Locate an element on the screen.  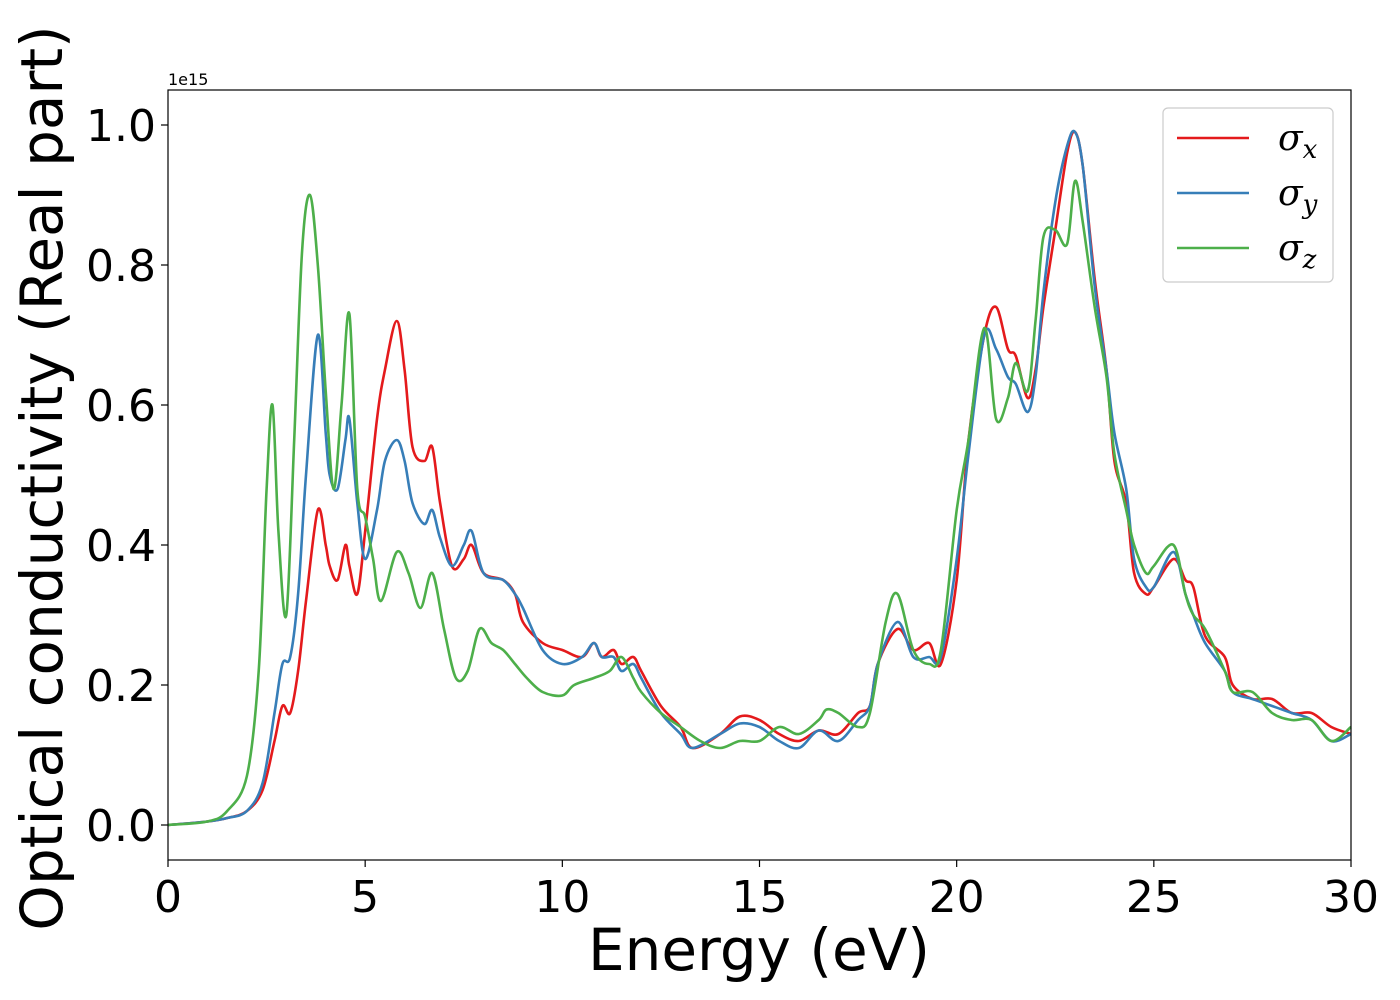
x-tick-label: 25 is located at coordinates (1154, 897).